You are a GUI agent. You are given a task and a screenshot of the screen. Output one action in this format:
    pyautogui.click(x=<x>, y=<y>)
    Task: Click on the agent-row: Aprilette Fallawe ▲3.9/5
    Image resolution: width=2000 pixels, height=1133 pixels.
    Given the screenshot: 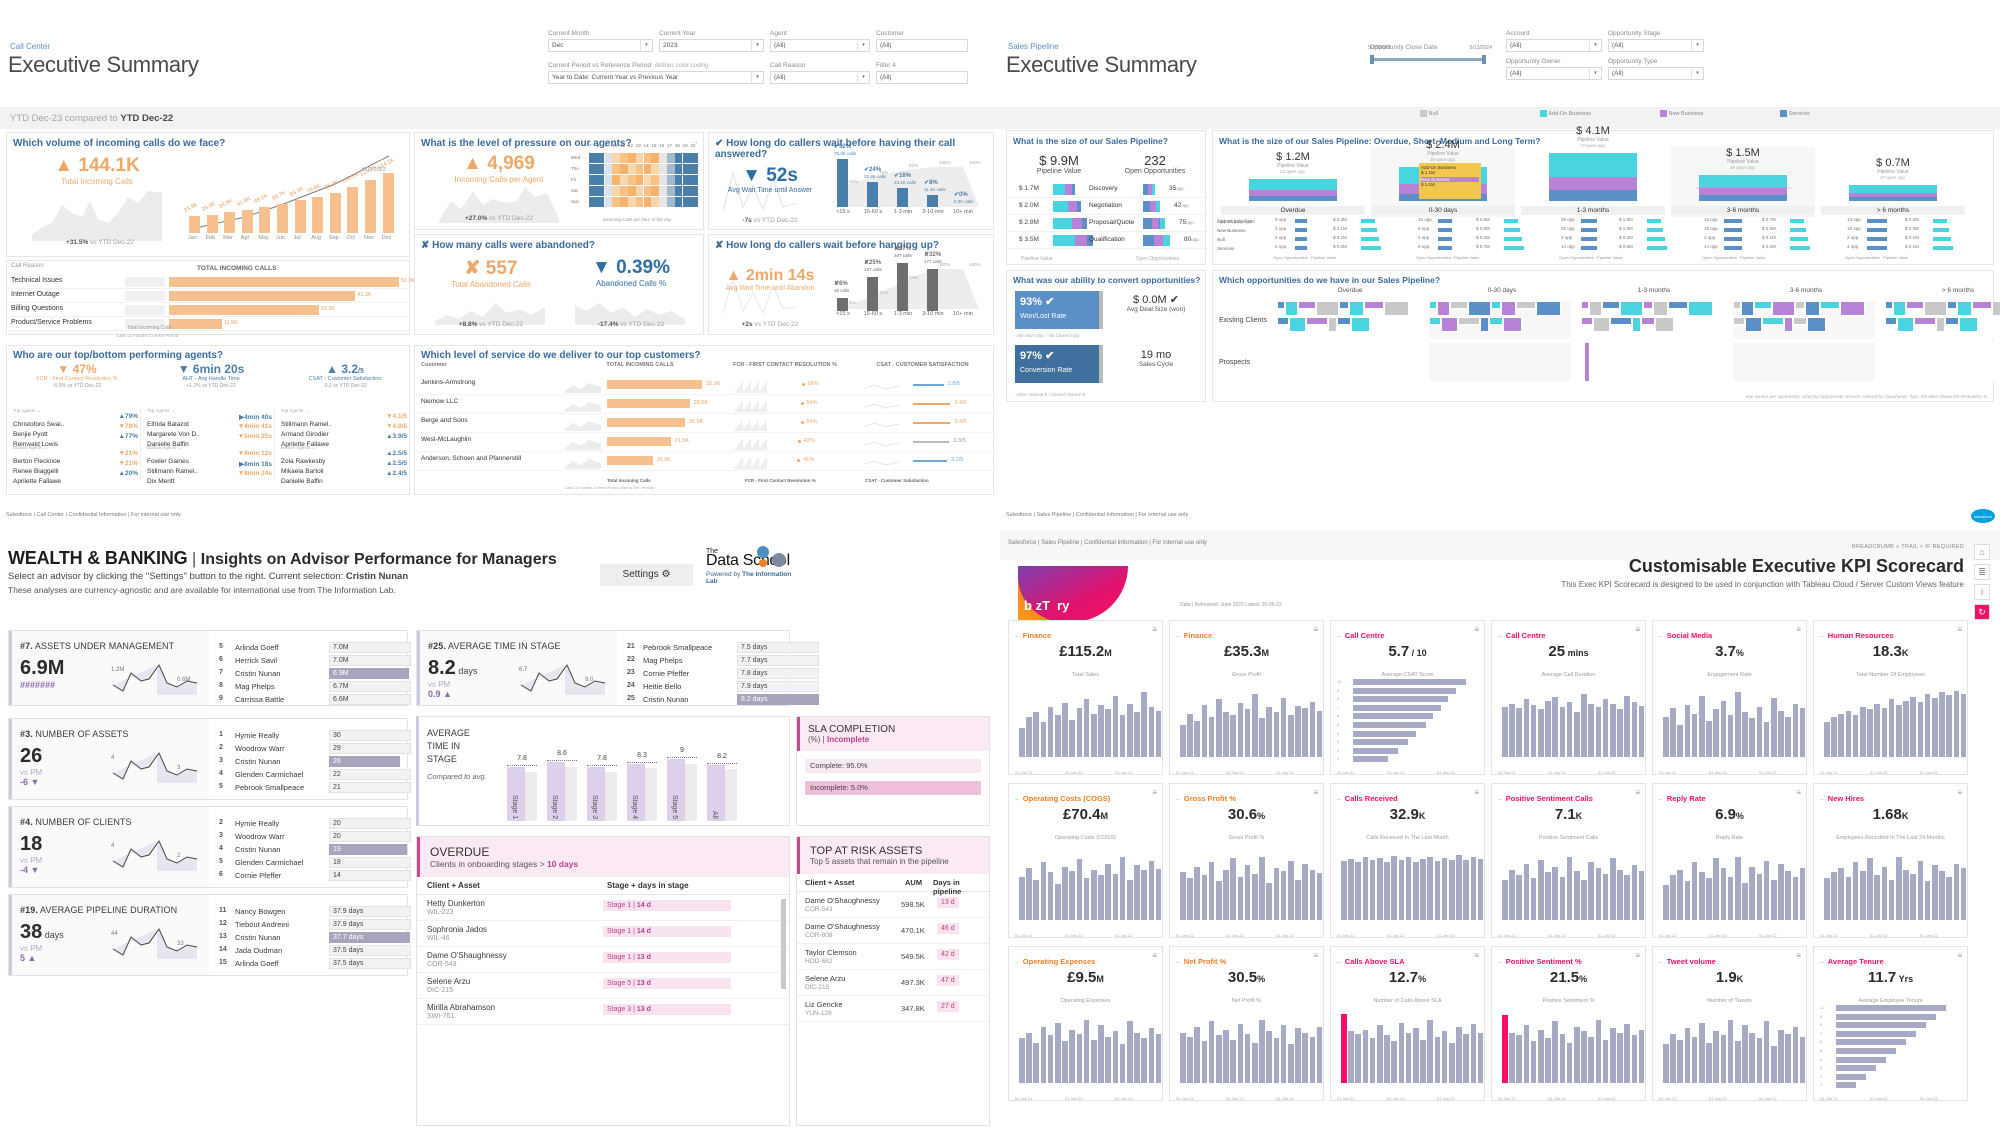 What is the action you would take?
    pyautogui.click(x=345, y=440)
    